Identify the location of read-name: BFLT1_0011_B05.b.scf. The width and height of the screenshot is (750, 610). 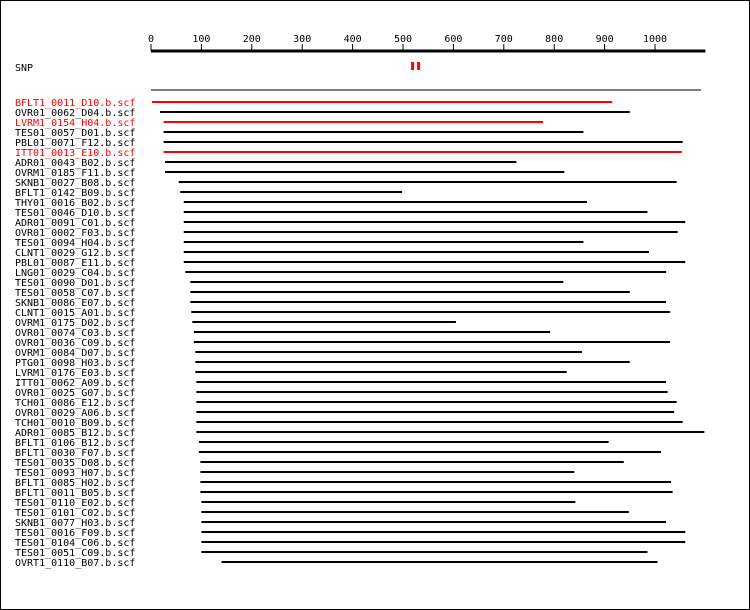
(75, 493).